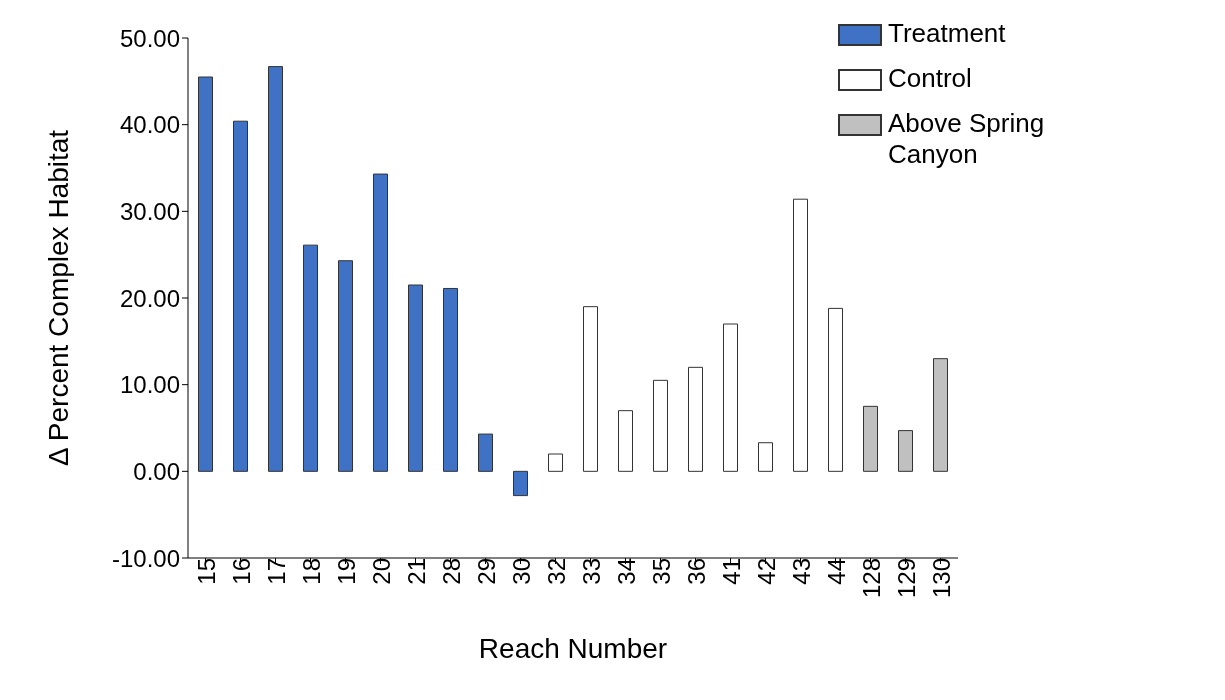  What do you see at coordinates (149, 211) in the screenshot?
I see `y-tick-label: 30.00` at bounding box center [149, 211].